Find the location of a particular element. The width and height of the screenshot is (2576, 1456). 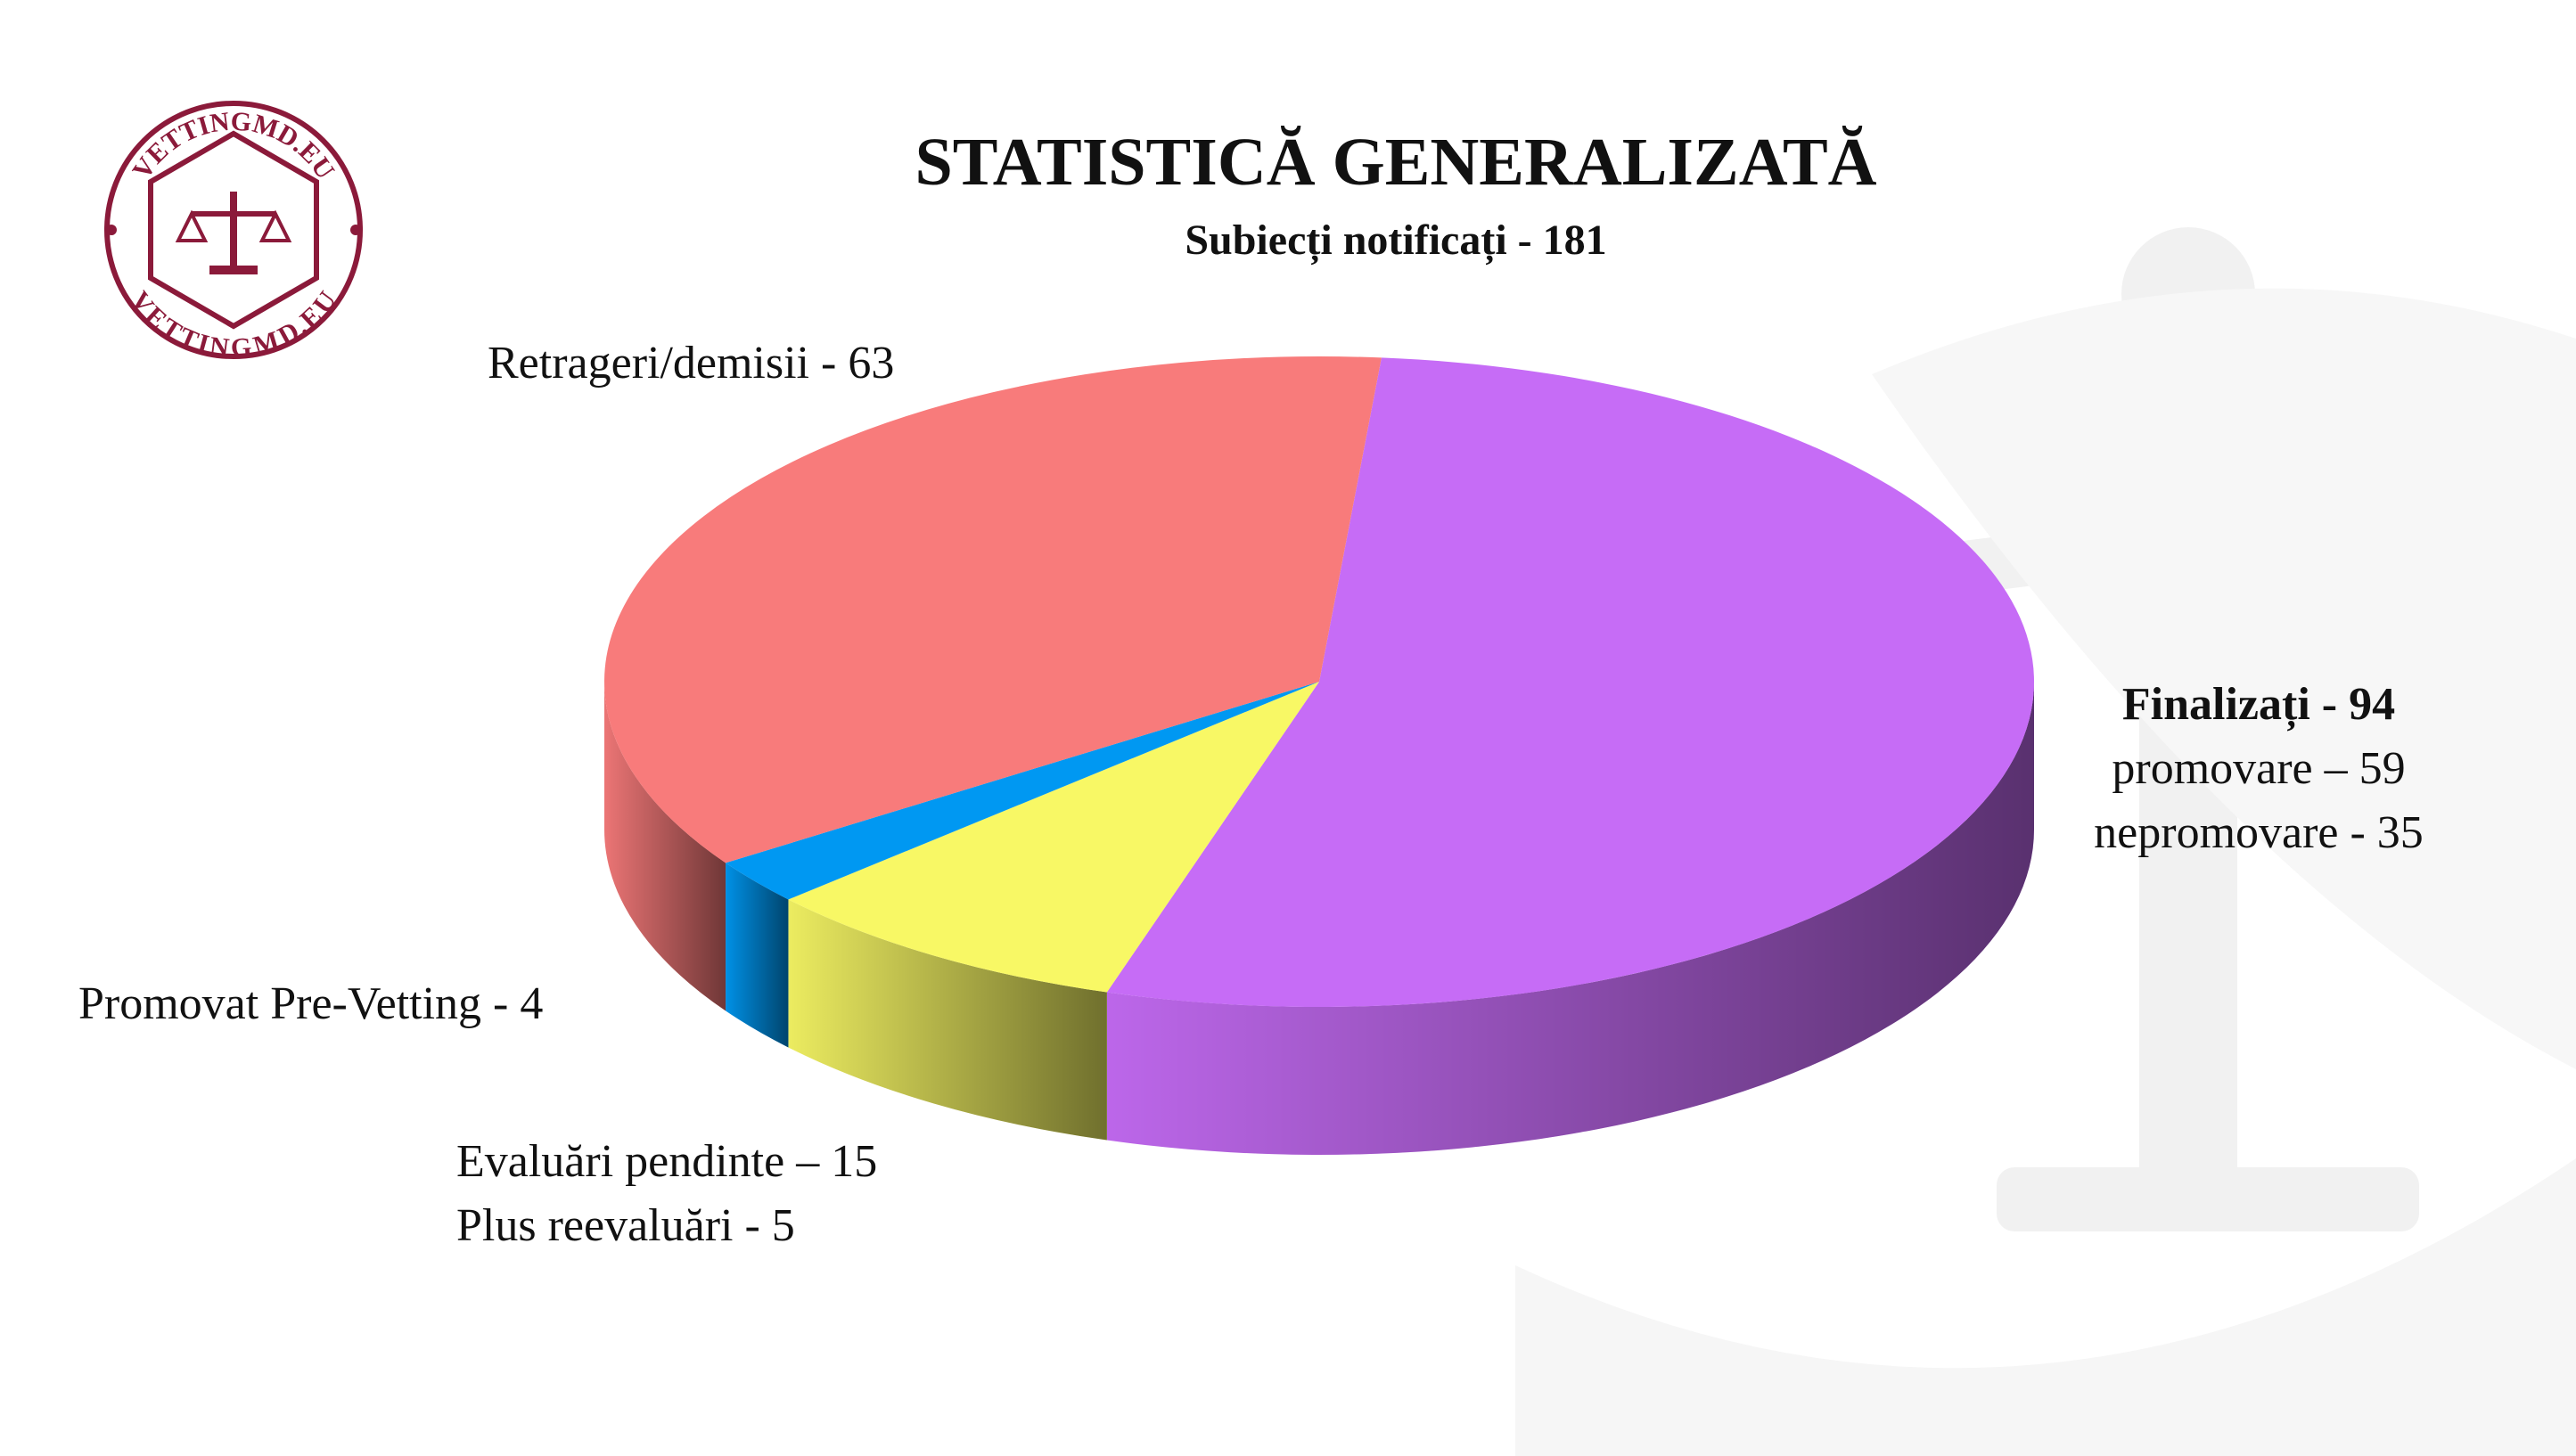

slice-label: Promovat Pre-Vetting - 4 is located at coordinates (310, 1004).